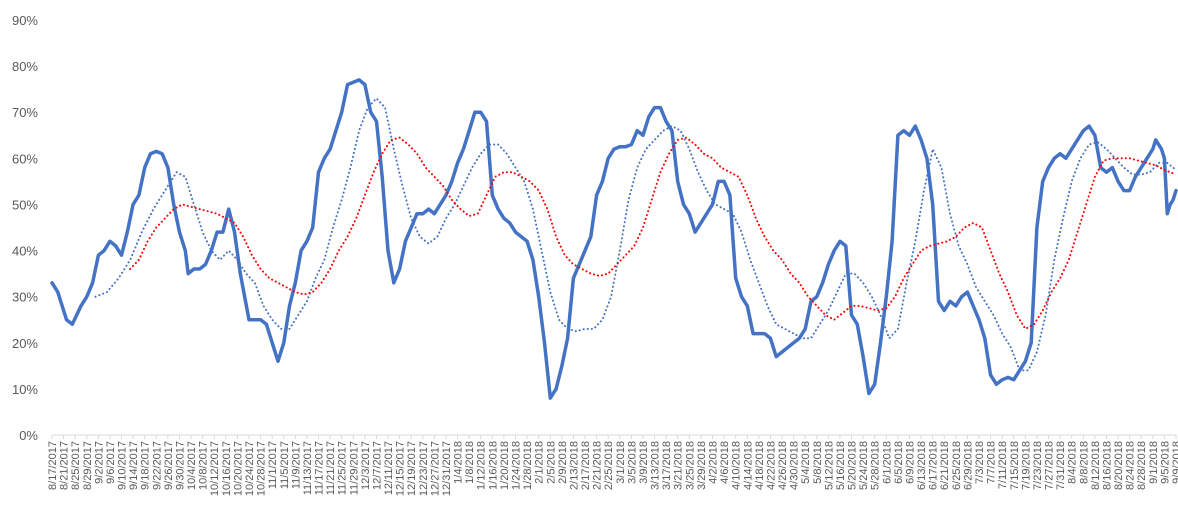 The width and height of the screenshot is (1178, 521). Describe the element at coordinates (273, 465) in the screenshot. I see `x-tick-label: 11/1/2017` at that location.